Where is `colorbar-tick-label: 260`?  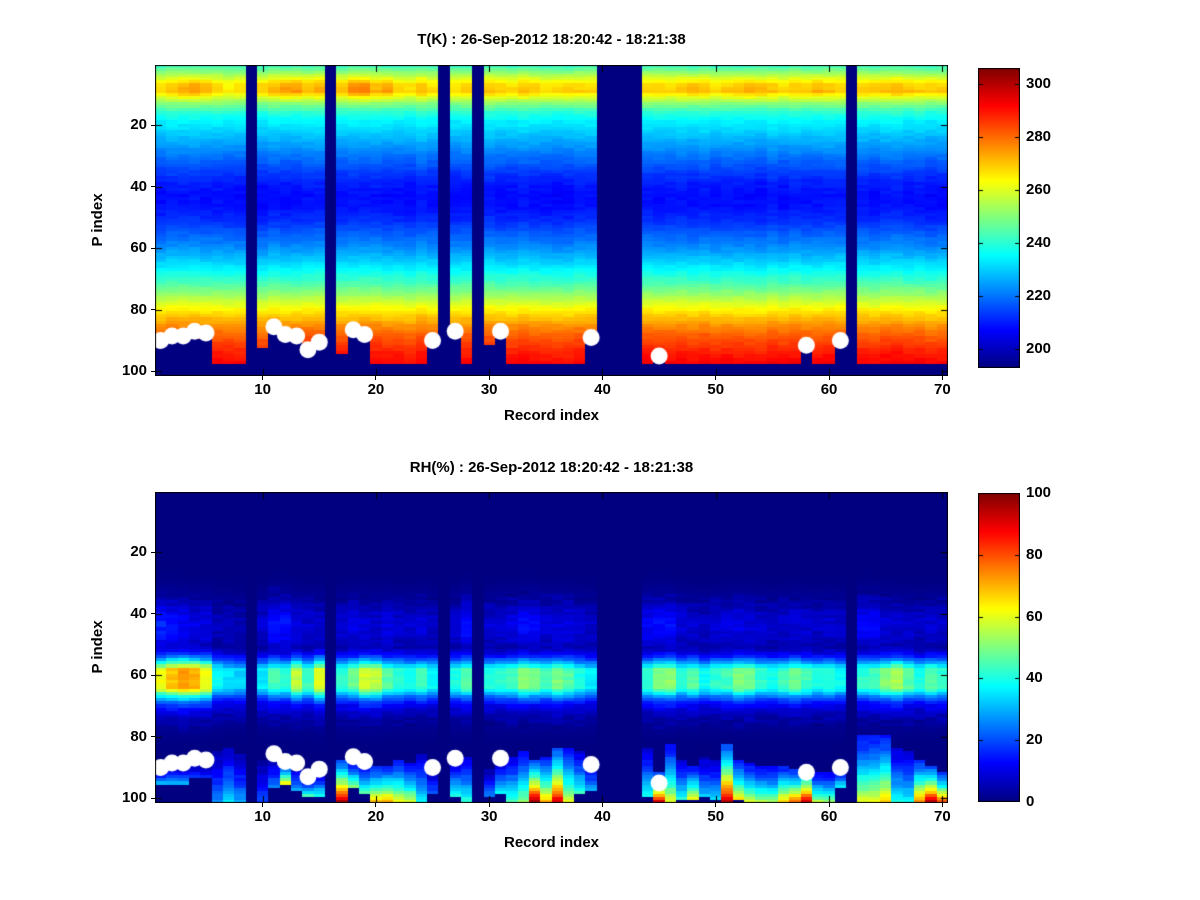 colorbar-tick-label: 260 is located at coordinates (1039, 190).